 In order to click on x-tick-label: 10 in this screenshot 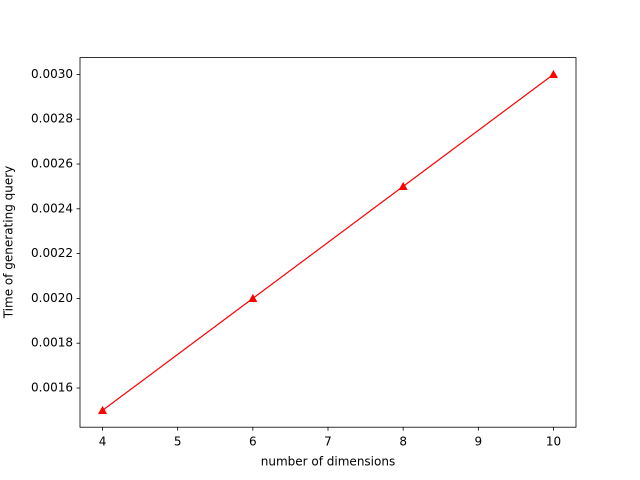, I will do `click(553, 442)`.